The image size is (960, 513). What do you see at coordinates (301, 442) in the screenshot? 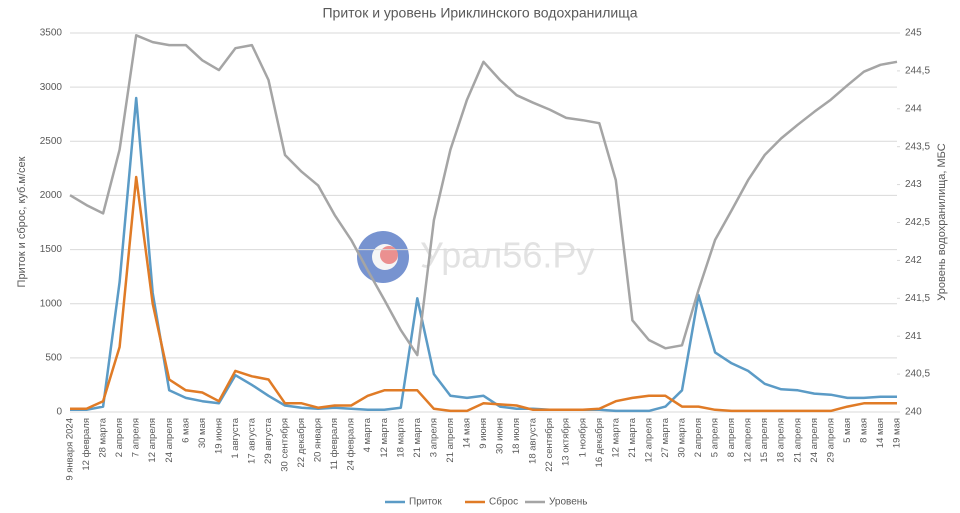
I see `x-tick-label: 22 декабря` at bounding box center [301, 442].